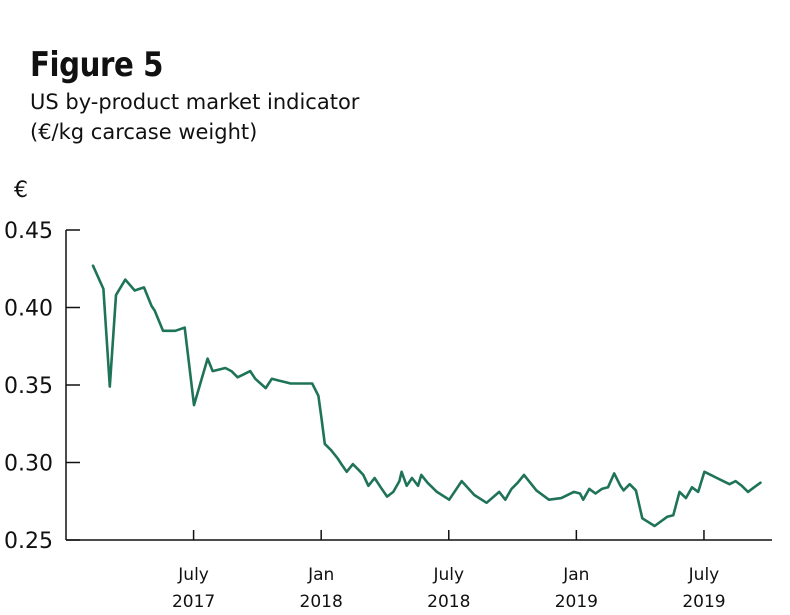 The height and width of the screenshot is (615, 790). Describe the element at coordinates (193, 602) in the screenshot. I see `x-tick-label-year: 2017` at that location.